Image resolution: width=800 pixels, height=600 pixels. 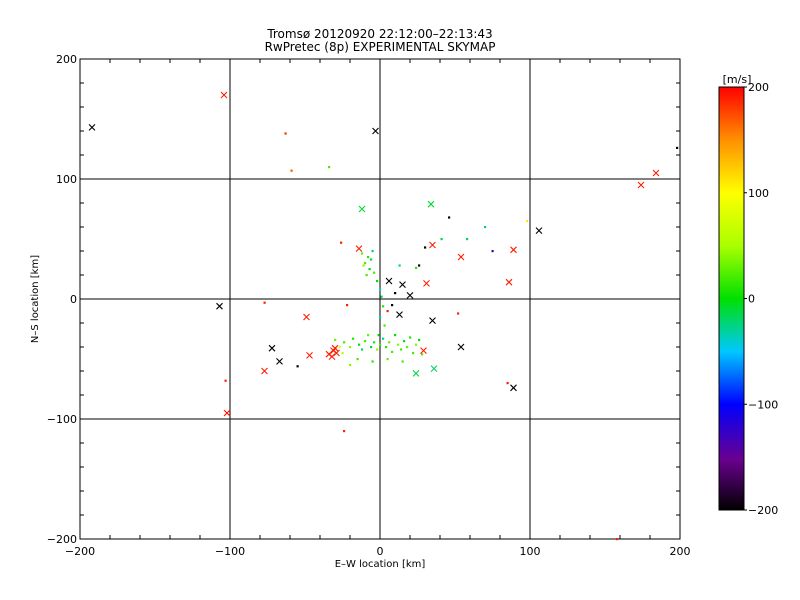 I want to click on x-tick-label: −200, so click(x=80, y=551).